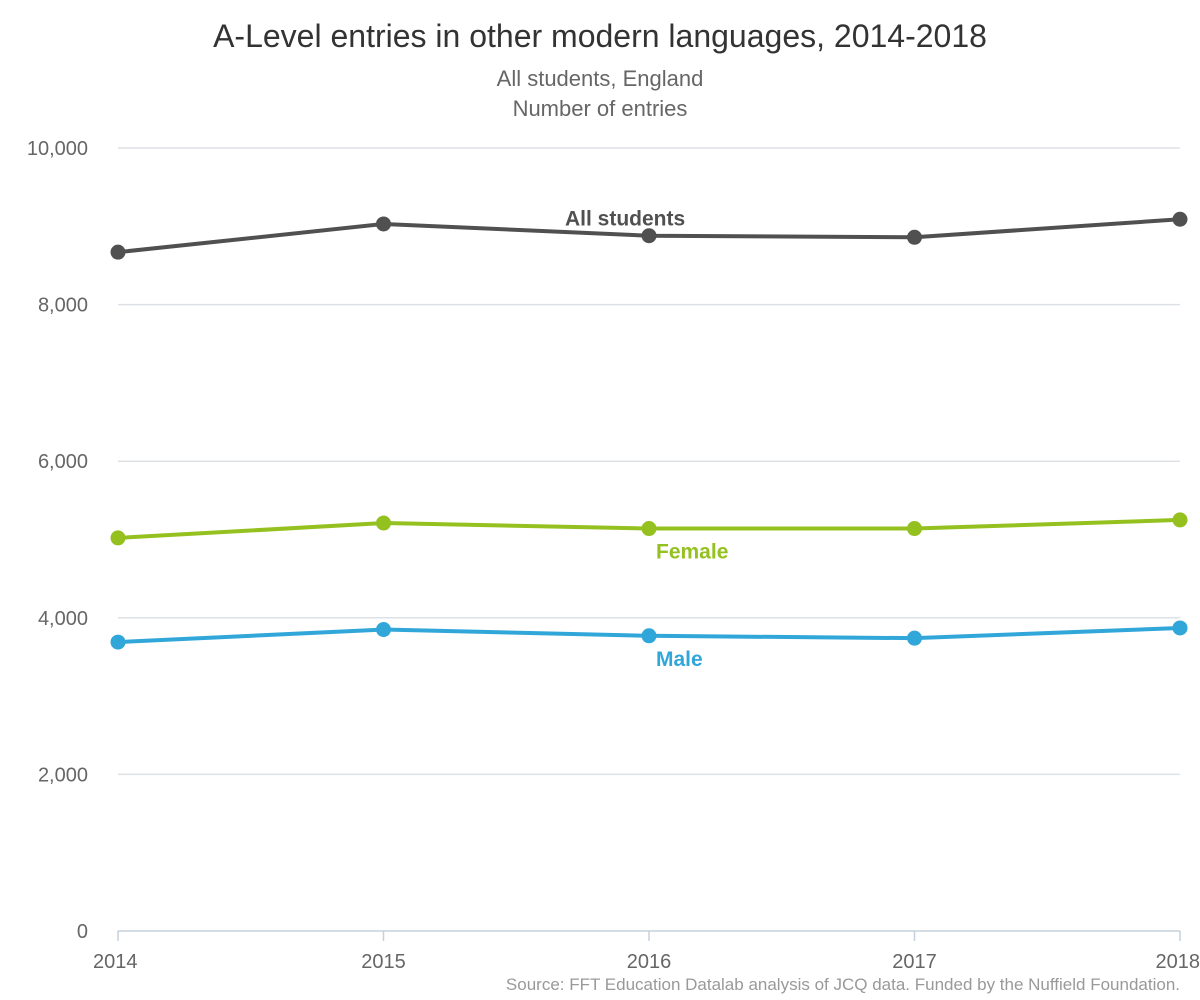 Image resolution: width=1200 pixels, height=1000 pixels. What do you see at coordinates (57, 540) in the screenshot?
I see `y-axis-ticks: 0 2,000 4,000 6,000 8,000 10,000` at bounding box center [57, 540].